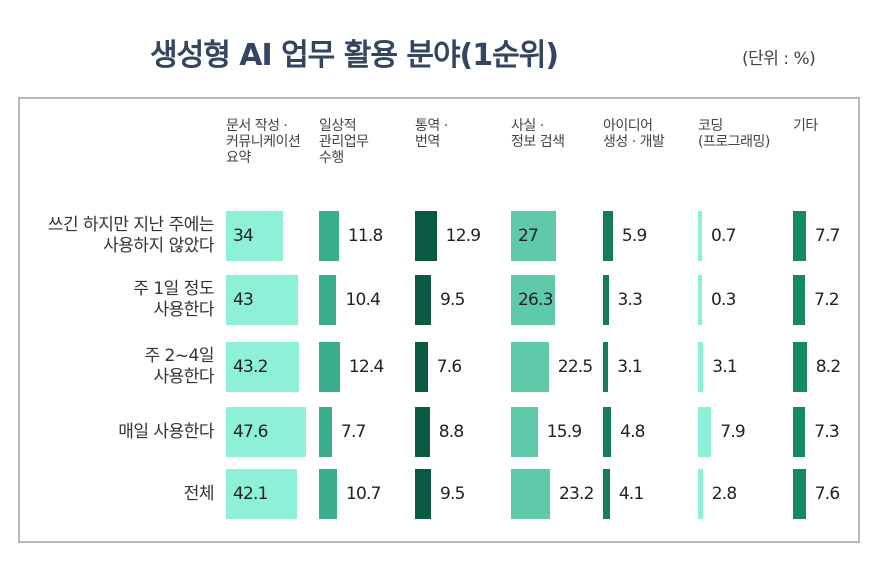  Describe the element at coordinates (354, 55) in the screenshot. I see `chart-title: 생성형 AI 업무 활용 분야(1순위)` at that location.